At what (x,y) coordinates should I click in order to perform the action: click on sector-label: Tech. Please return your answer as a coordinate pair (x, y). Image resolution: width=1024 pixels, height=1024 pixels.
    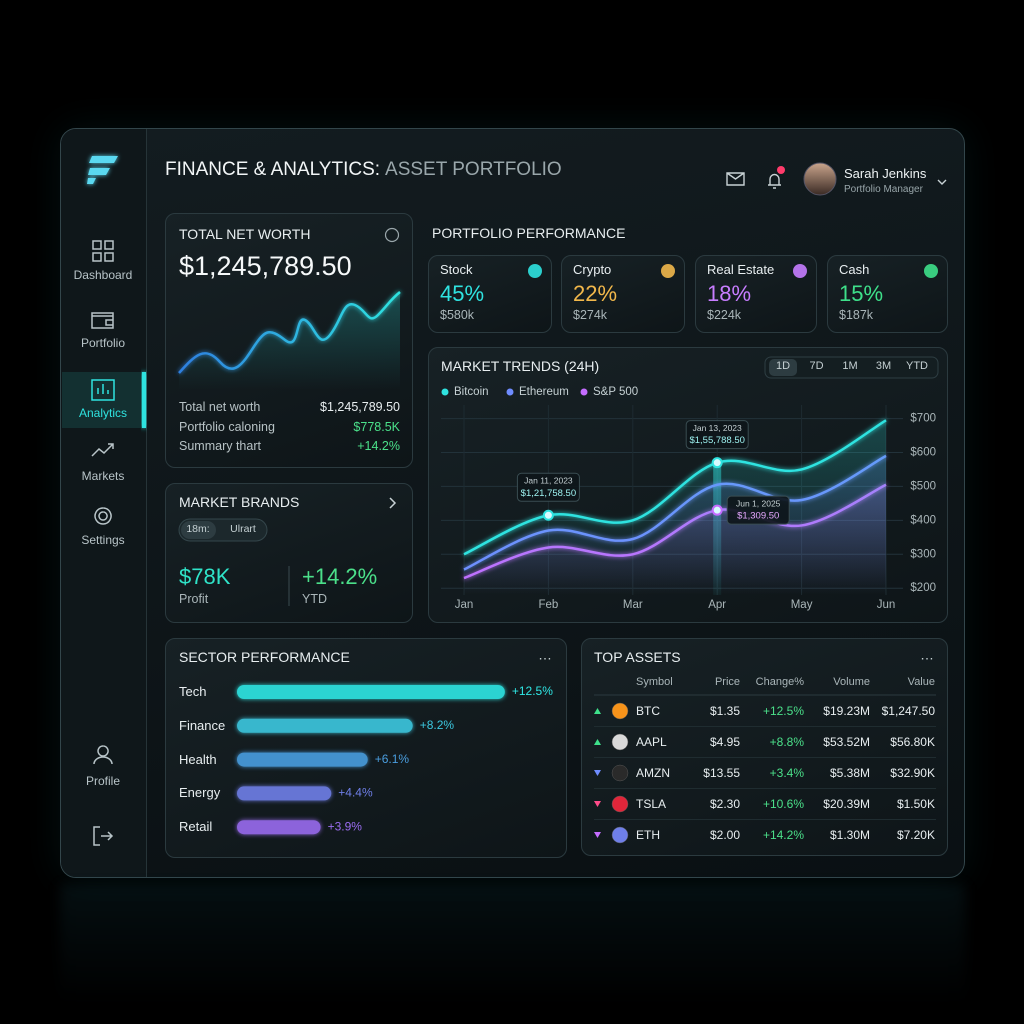
    Looking at the image, I should click on (193, 691).